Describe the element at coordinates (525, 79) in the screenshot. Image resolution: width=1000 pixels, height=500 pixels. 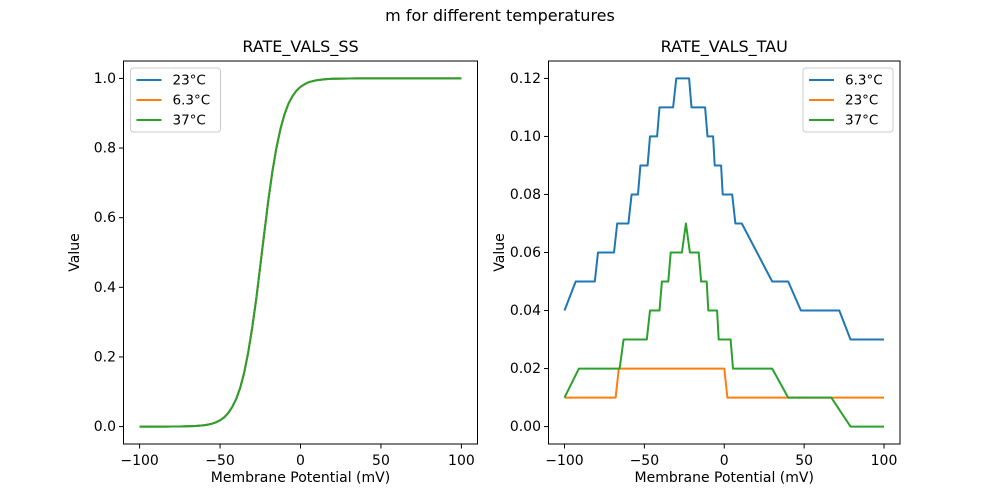
I see `y-tick-label: 0.12` at that location.